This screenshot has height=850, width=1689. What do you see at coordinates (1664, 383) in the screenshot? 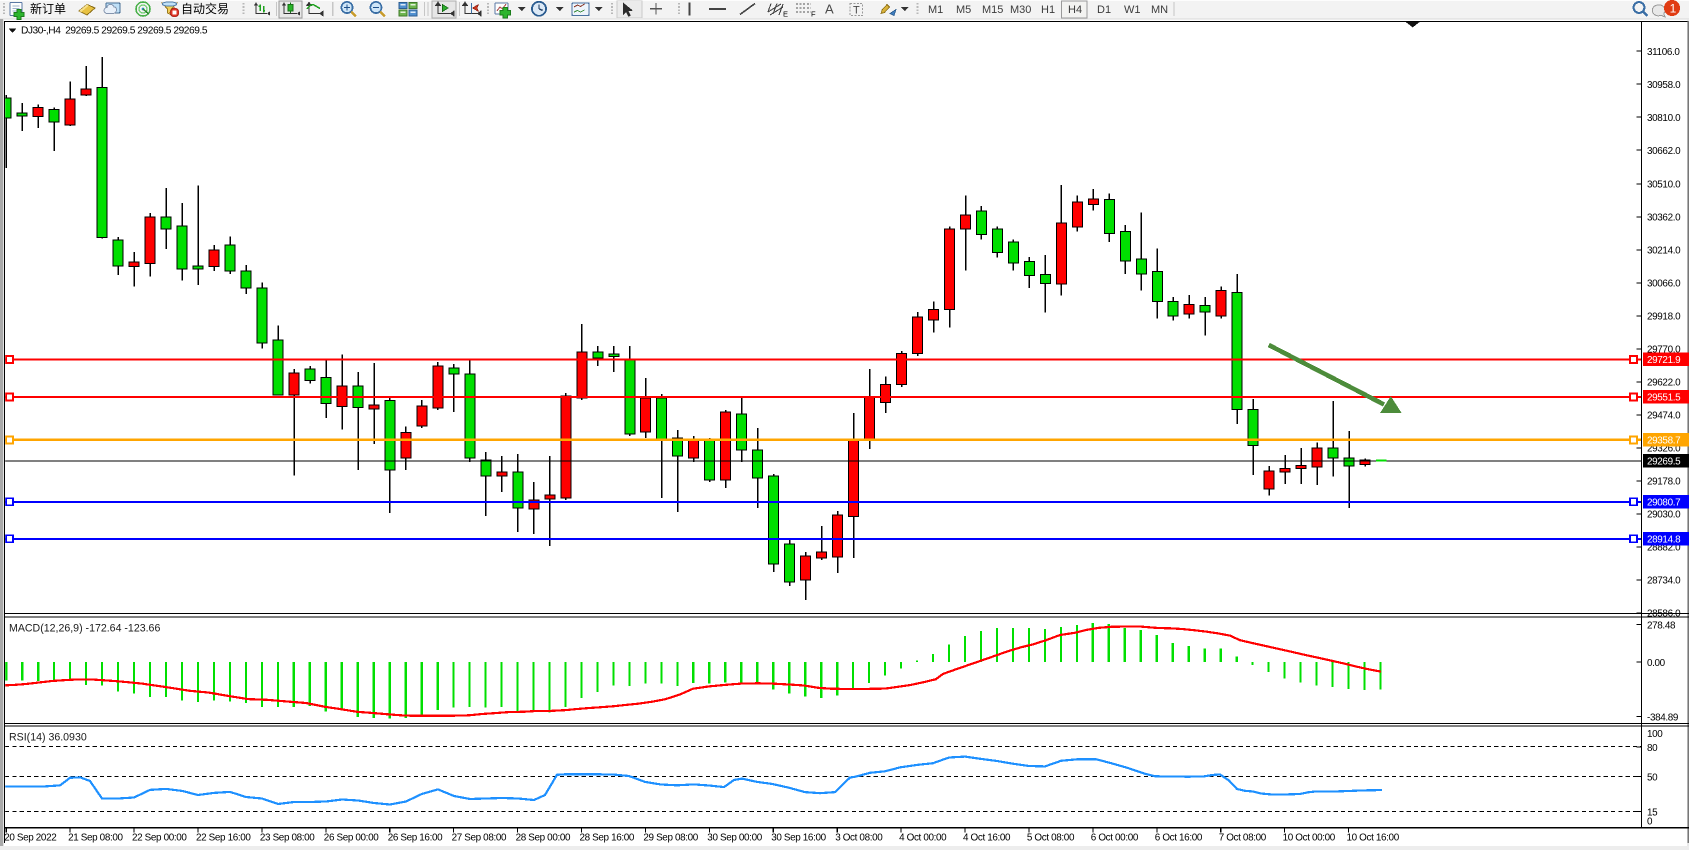
I see `svg-text: 29622.0` at bounding box center [1664, 383].